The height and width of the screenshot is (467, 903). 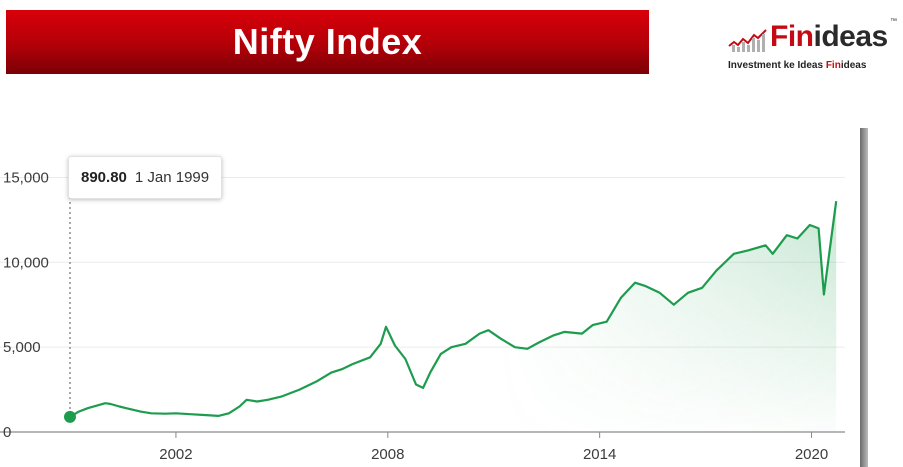 What do you see at coordinates (7, 432) in the screenshot?
I see `y-tick-label: 0` at bounding box center [7, 432].